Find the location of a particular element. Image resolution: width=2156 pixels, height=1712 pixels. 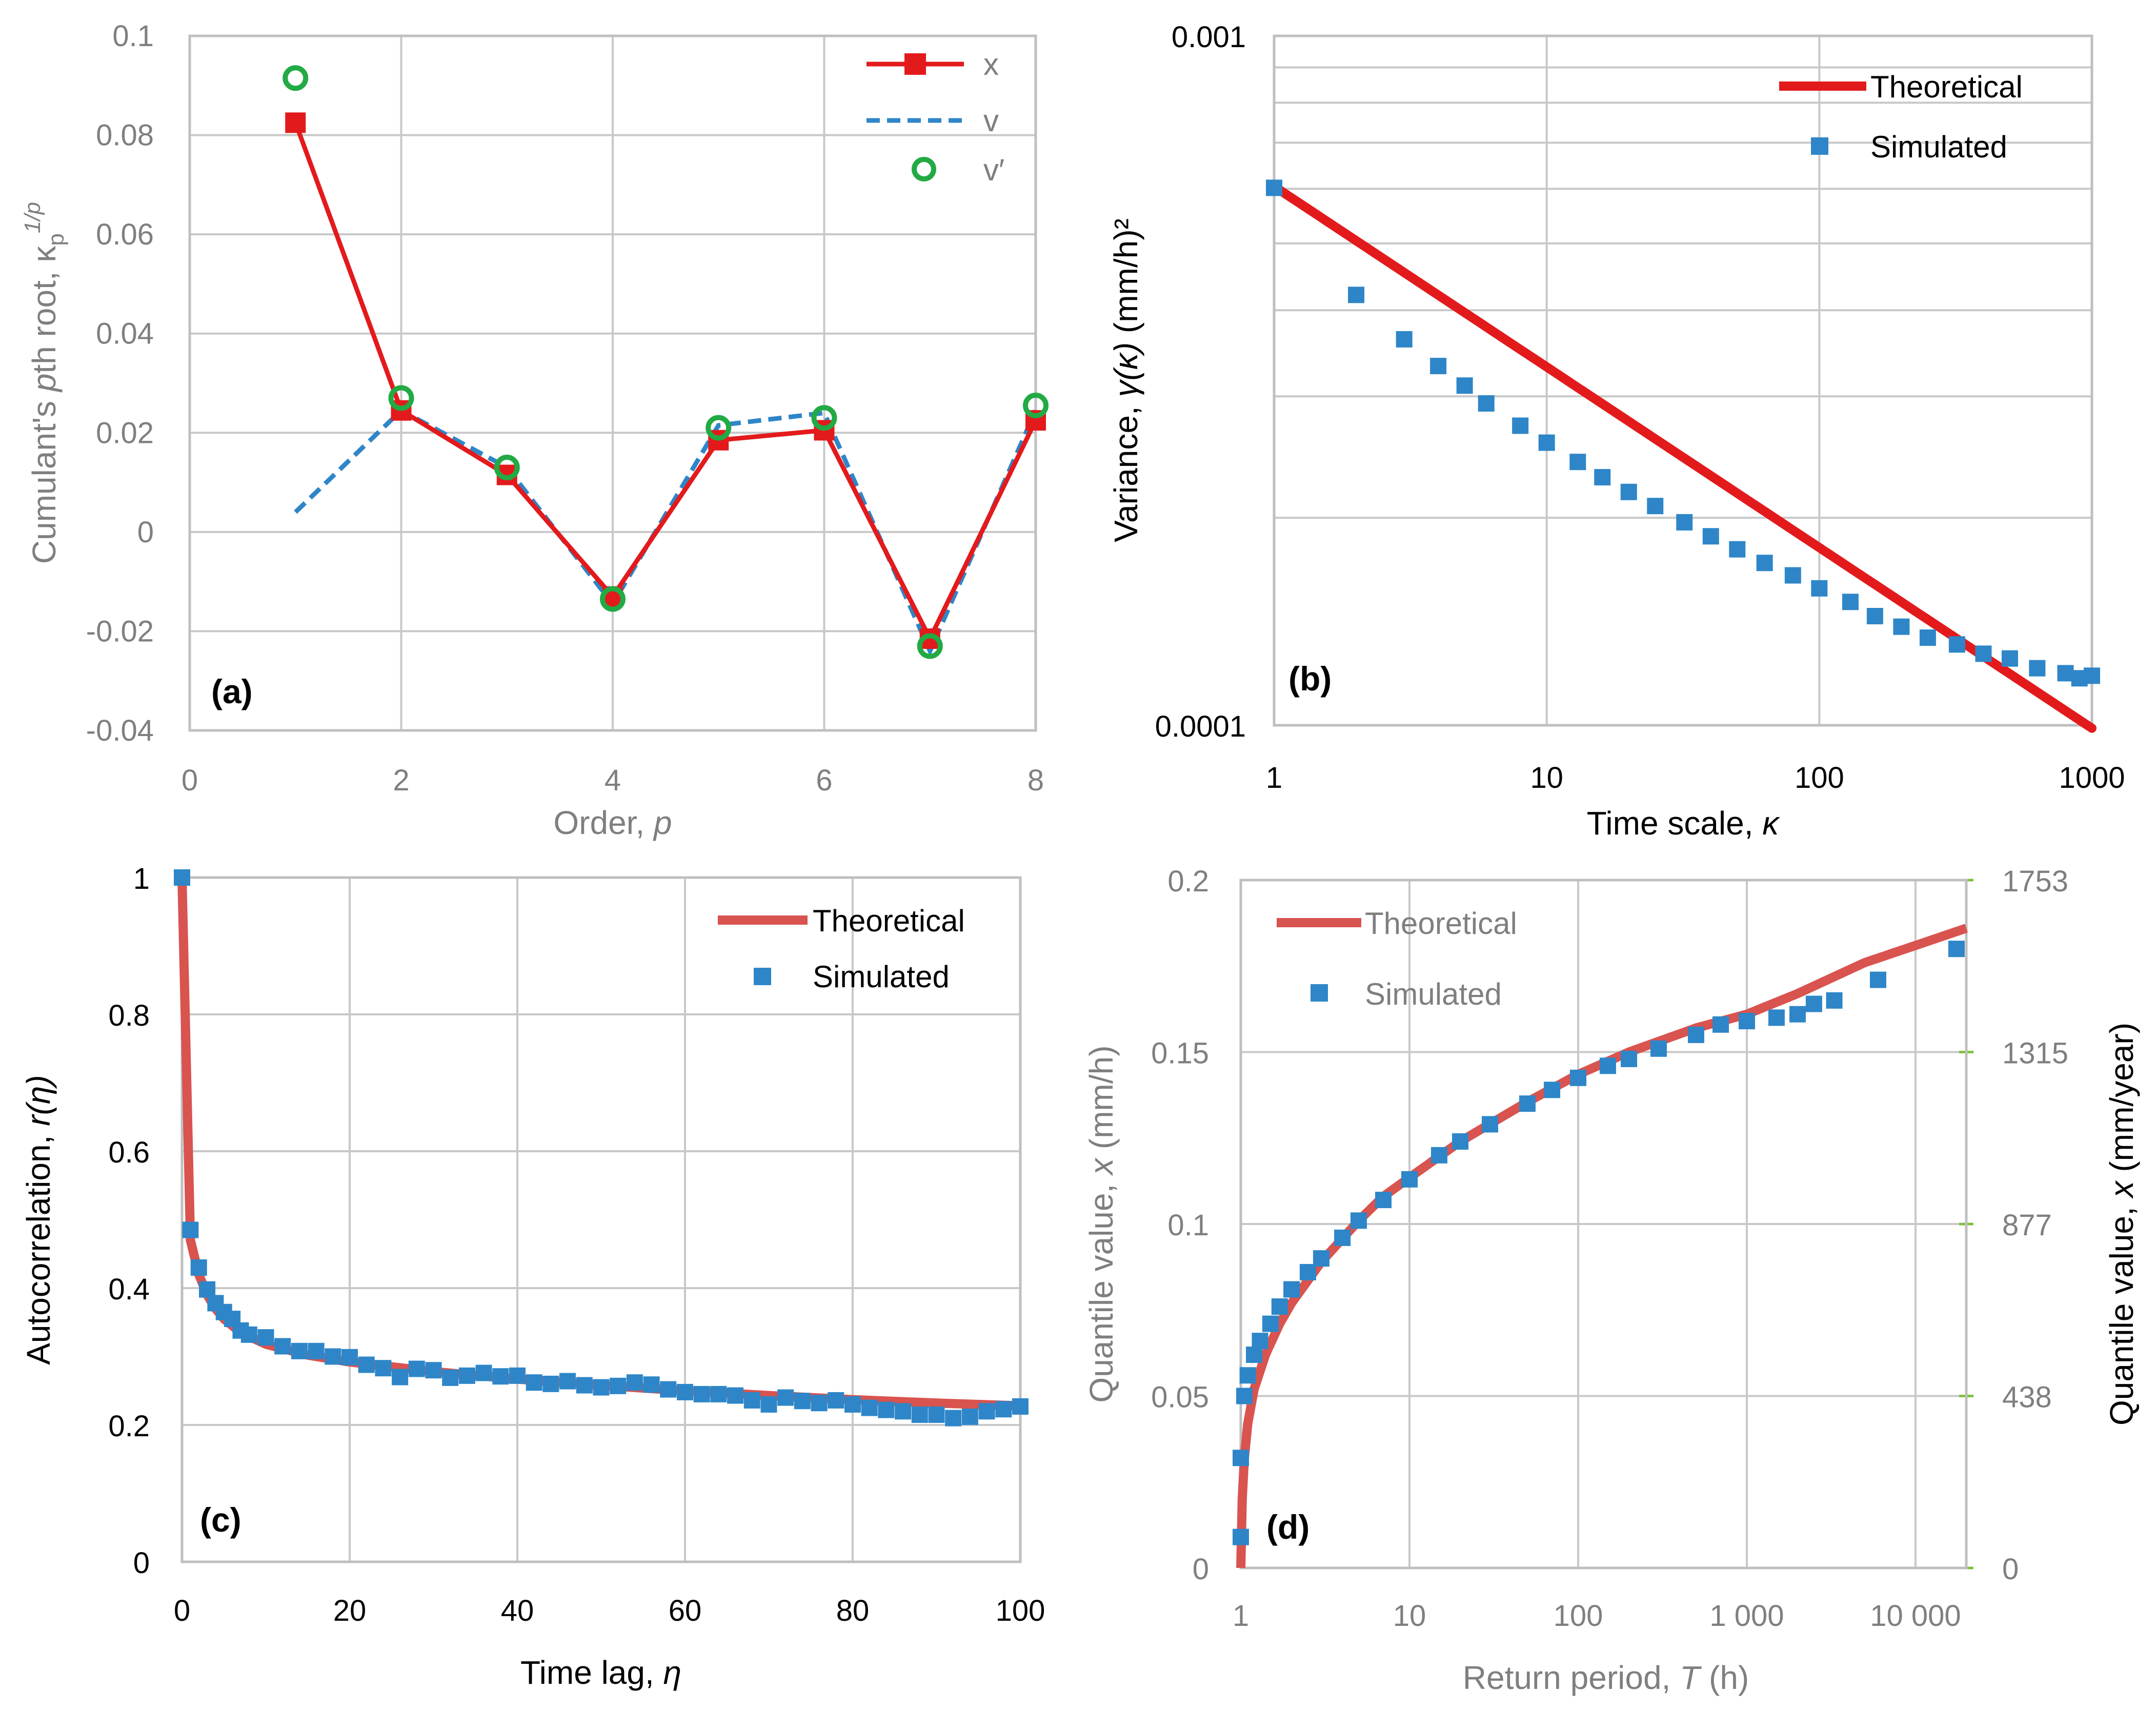

y-tick-label: 0 is located at coordinates (141, 1563).